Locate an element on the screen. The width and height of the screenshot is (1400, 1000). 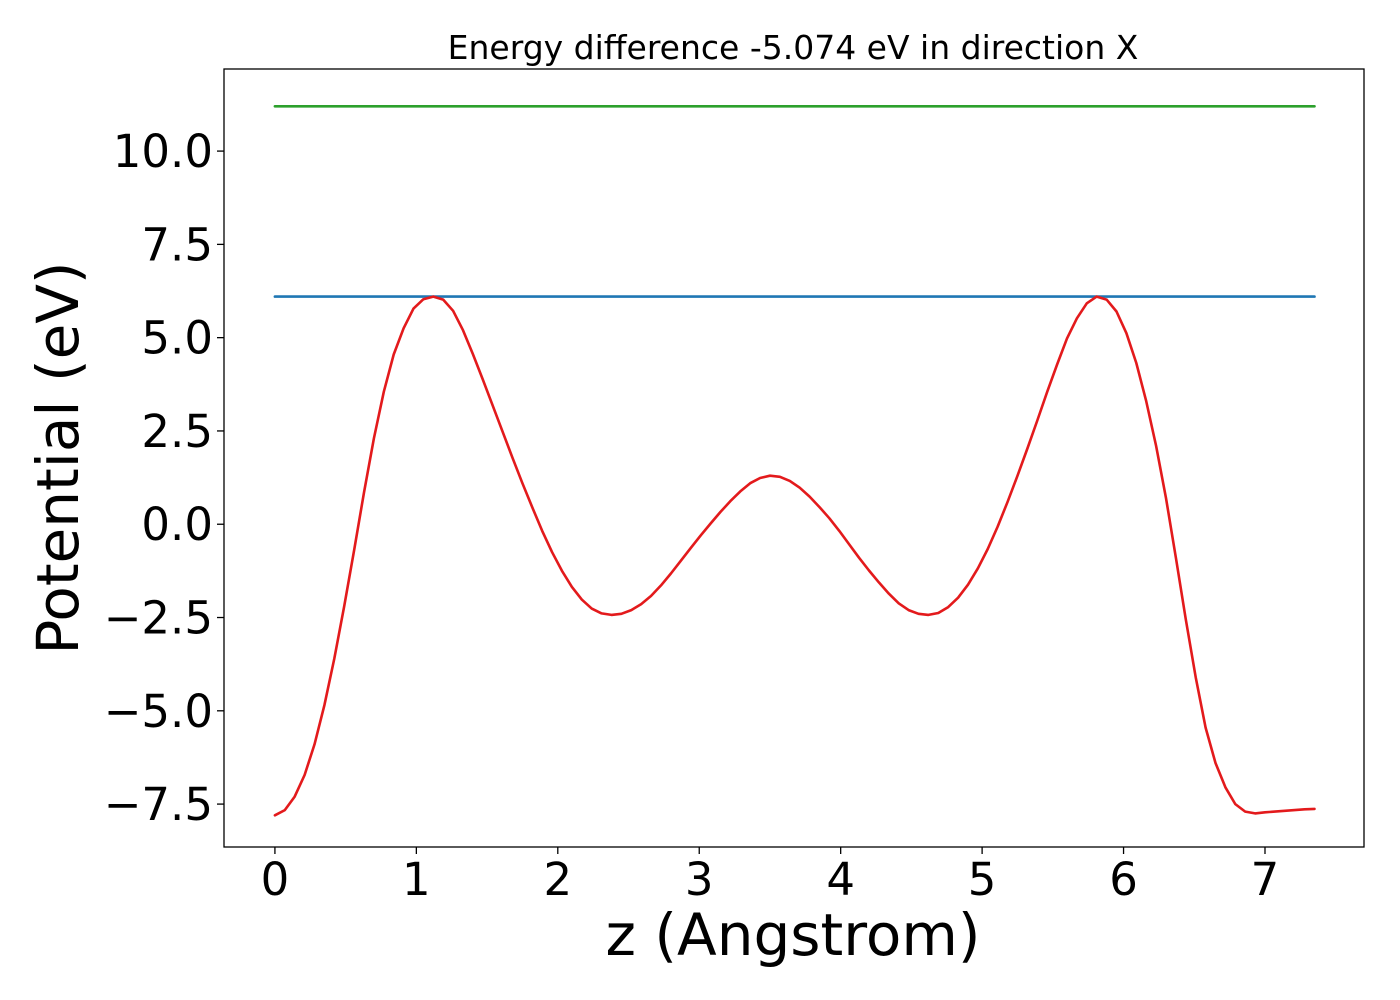
x-tick-label: 1 is located at coordinates (416, 879).